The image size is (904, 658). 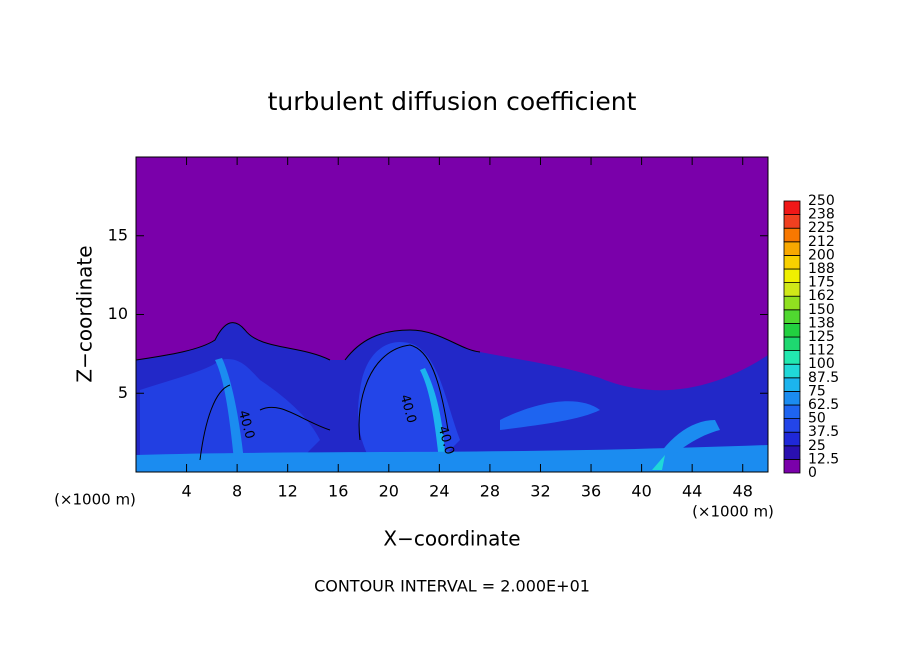 What do you see at coordinates (817, 391) in the screenshot?
I see `colorbar-label: 75` at bounding box center [817, 391].